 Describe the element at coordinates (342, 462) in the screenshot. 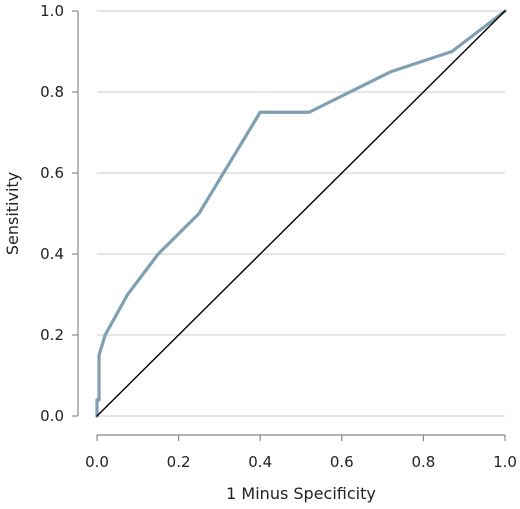

I see `x-tick-label-3: 0.6` at that location.